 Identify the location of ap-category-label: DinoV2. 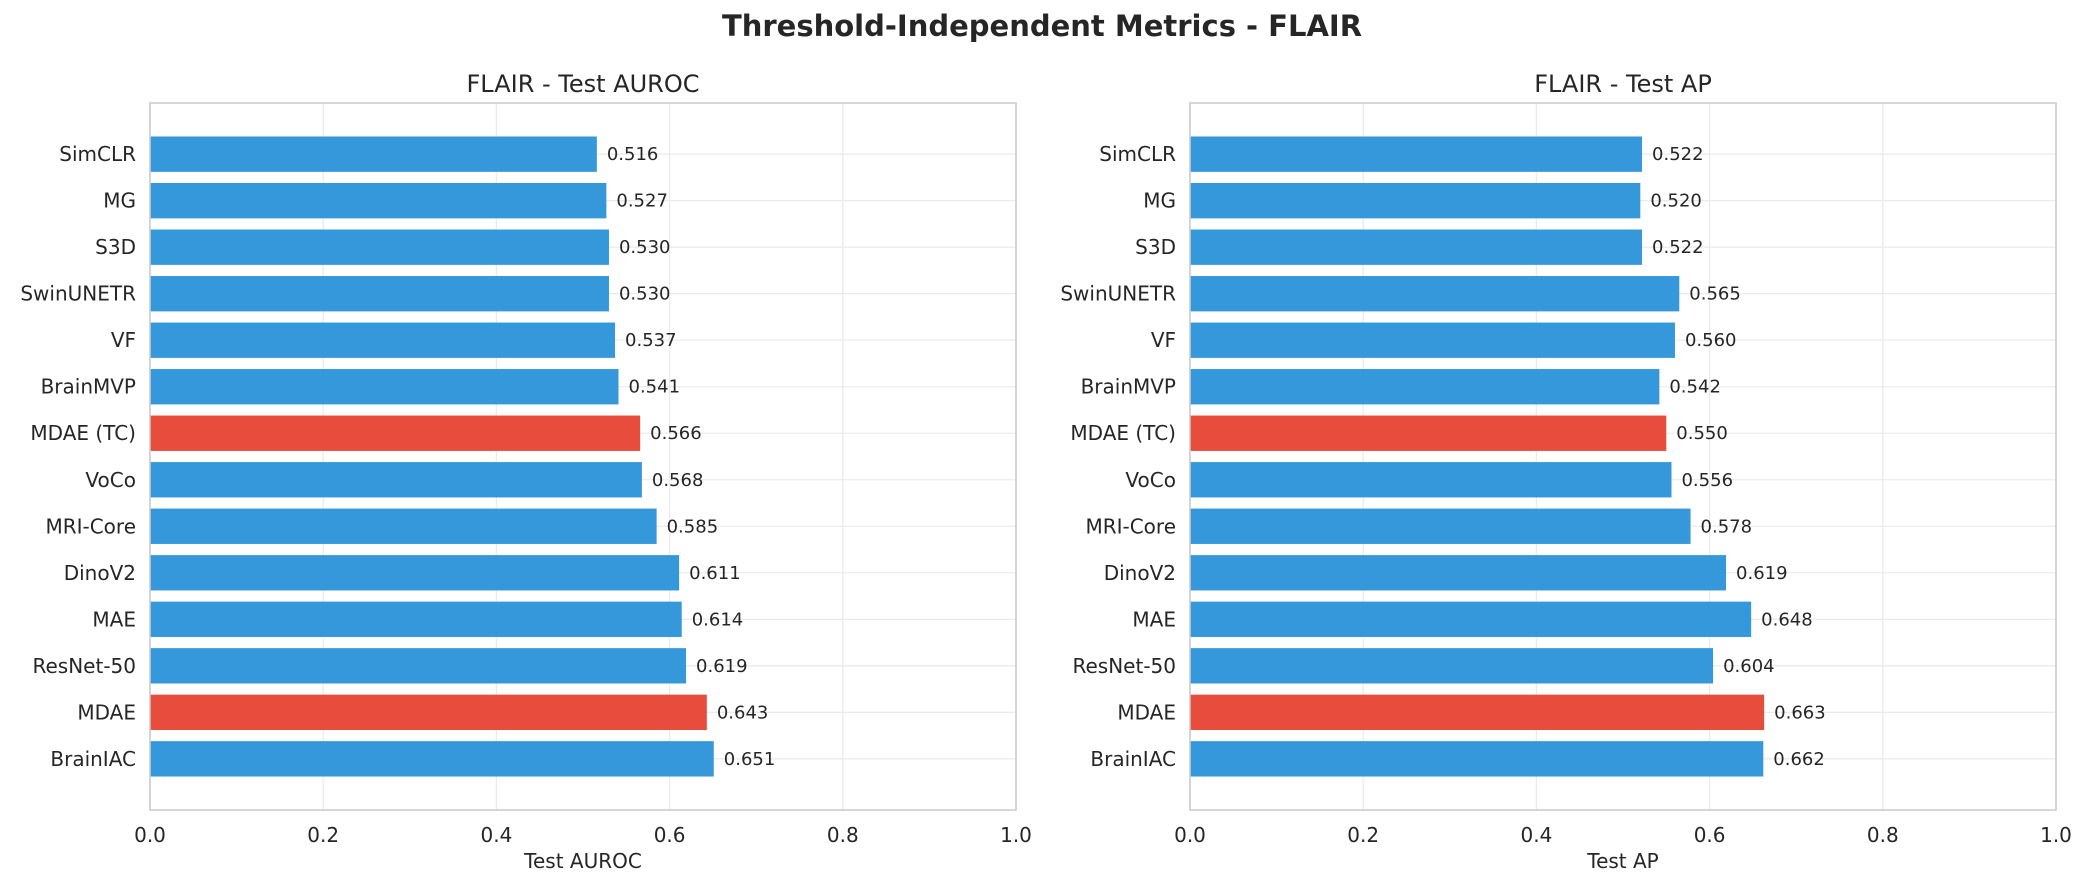
(1140, 573).